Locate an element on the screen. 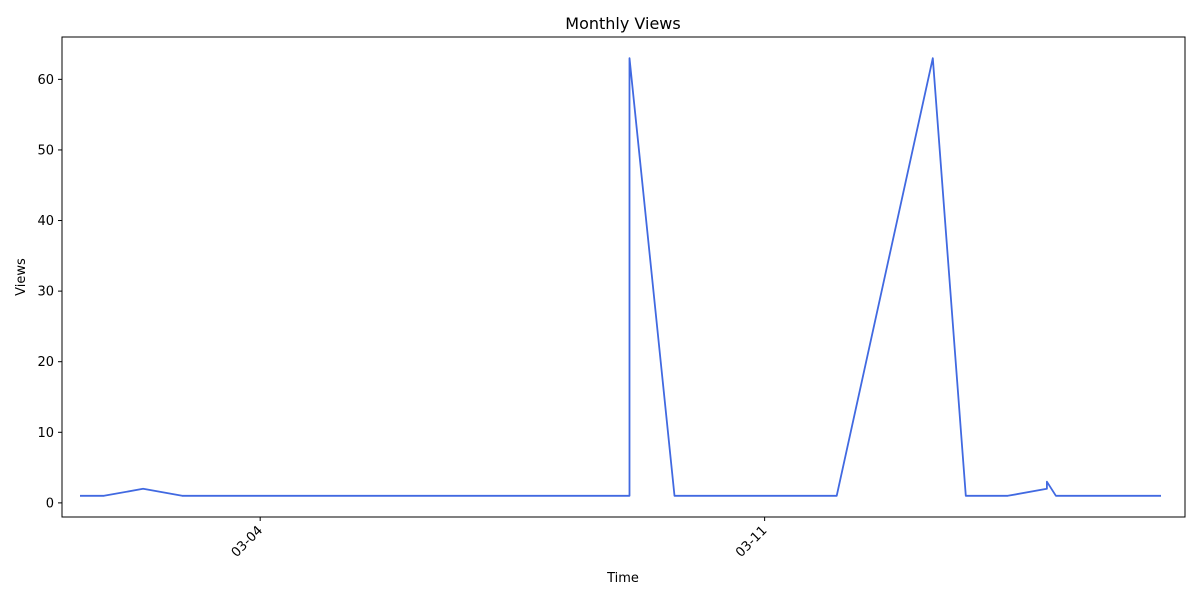  y-tick-label: 20 is located at coordinates (45, 362).